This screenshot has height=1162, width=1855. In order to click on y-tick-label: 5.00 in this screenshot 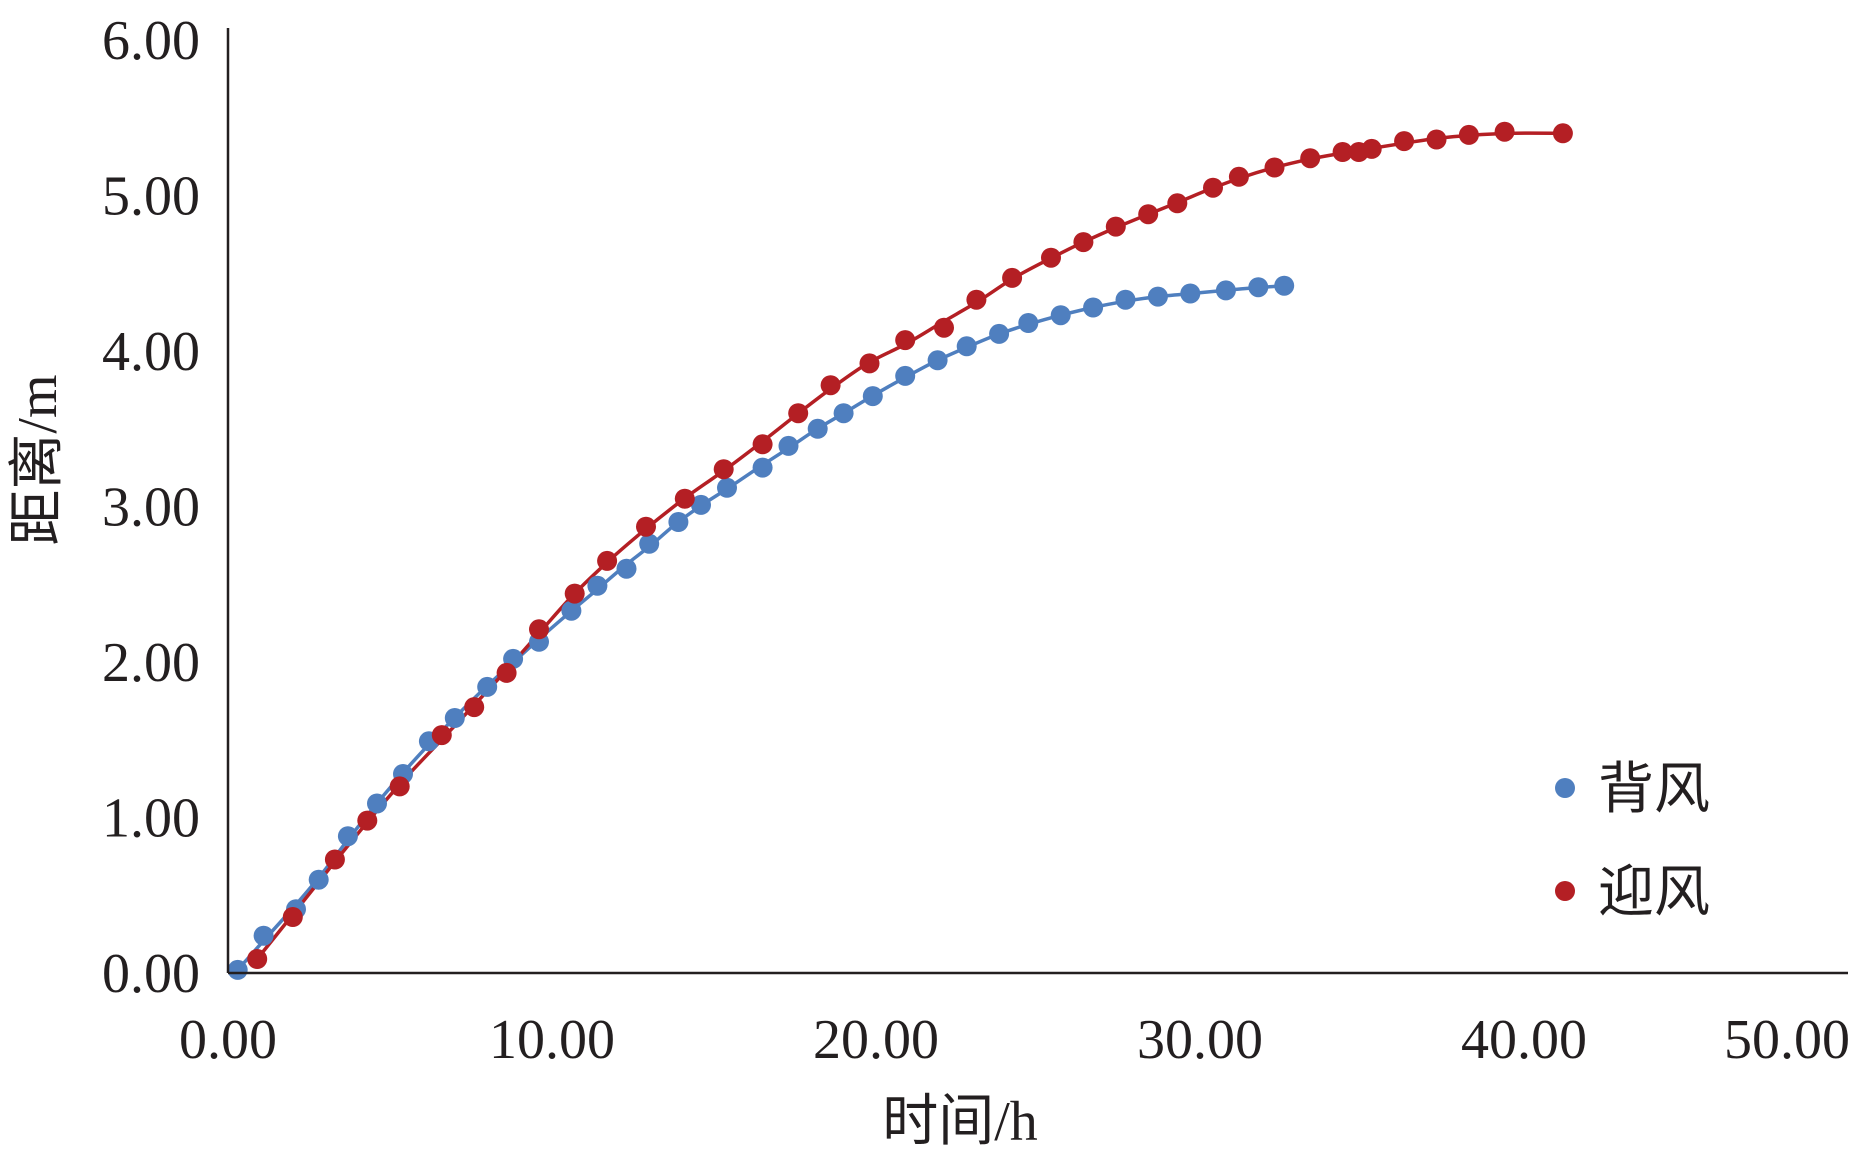, I will do `click(151, 197)`.